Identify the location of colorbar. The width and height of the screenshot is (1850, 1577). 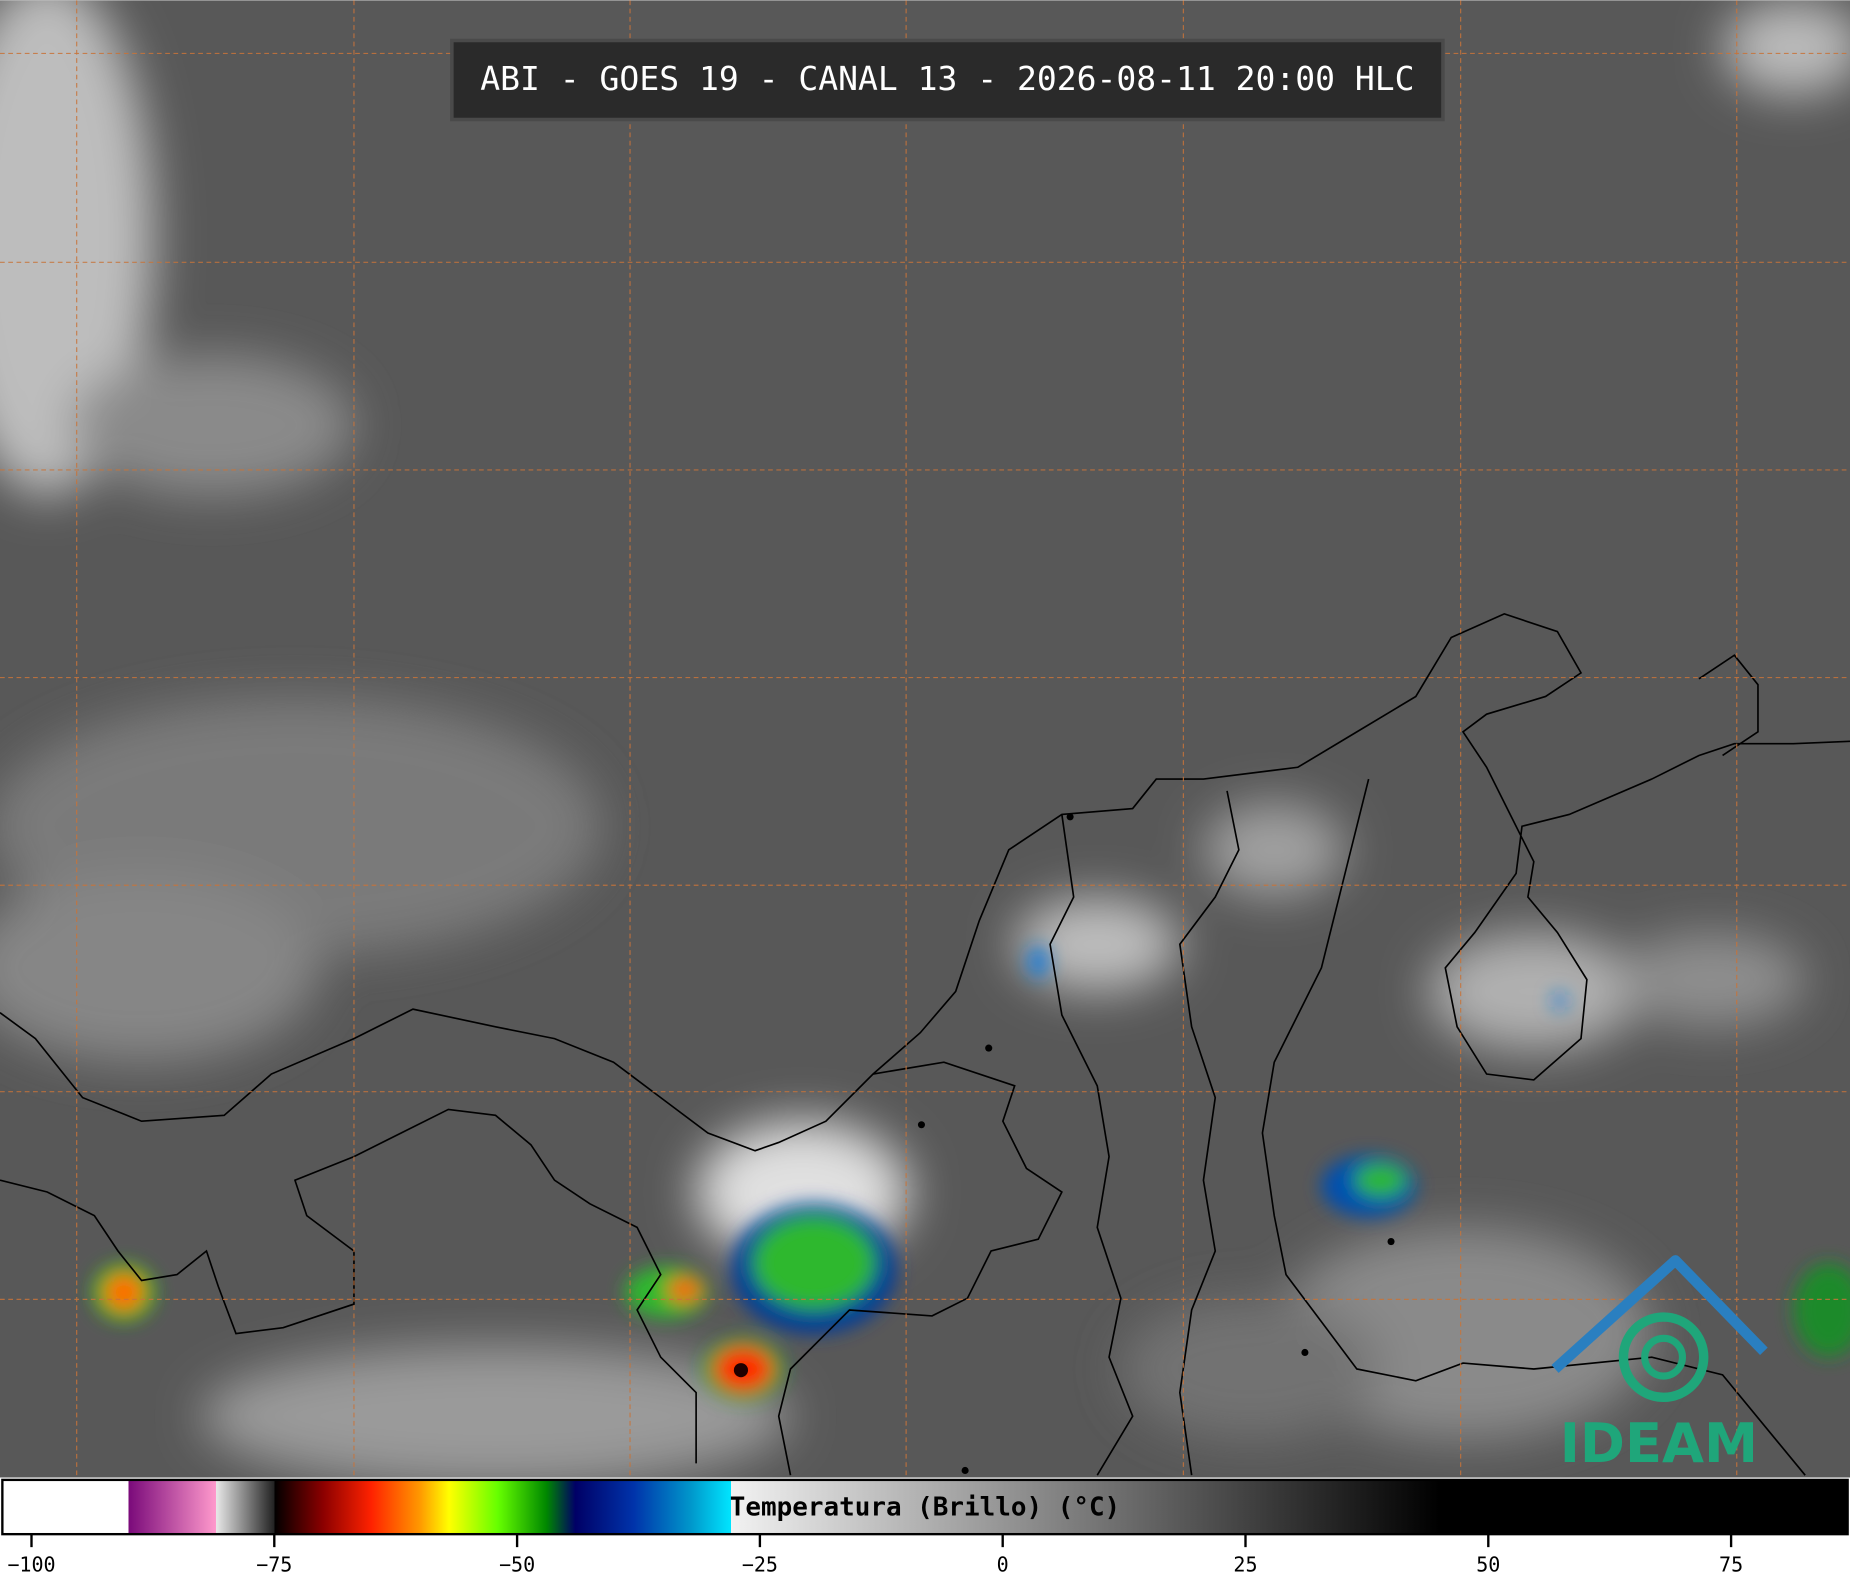
(925, 1507).